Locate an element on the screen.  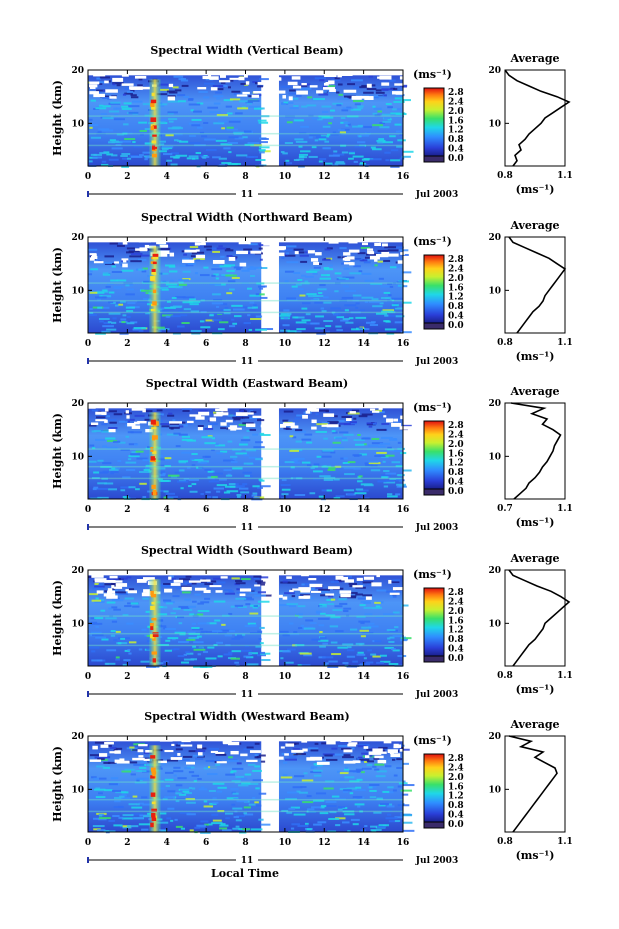
streak-cell is located at coordinates (152, 624).